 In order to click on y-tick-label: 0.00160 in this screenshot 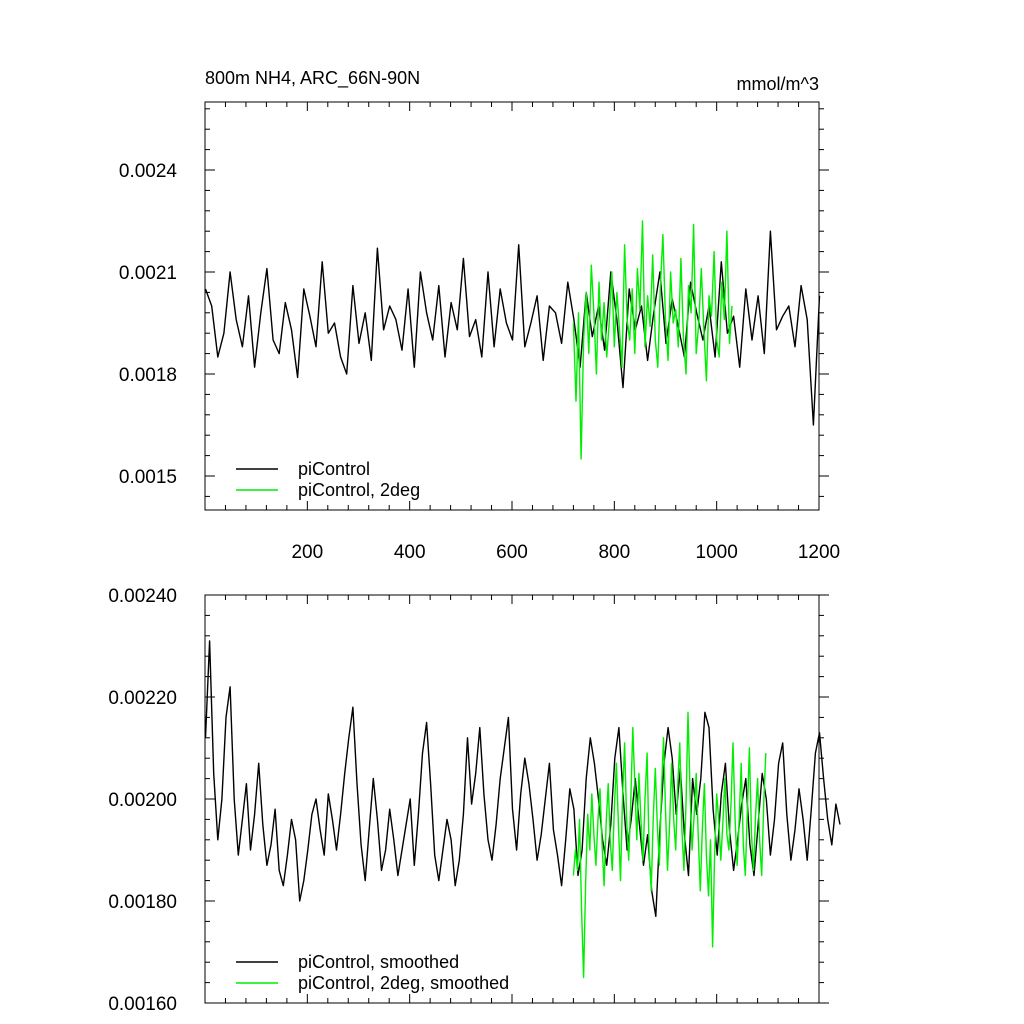, I will do `click(142, 1004)`.